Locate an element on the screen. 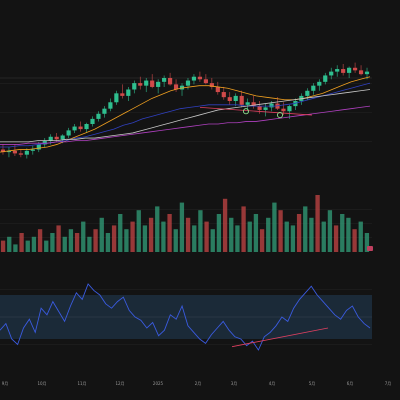 Image resolution: width=400 pixels, height=400 pixels. x-axis-tick-label: 4月 is located at coordinates (272, 383).